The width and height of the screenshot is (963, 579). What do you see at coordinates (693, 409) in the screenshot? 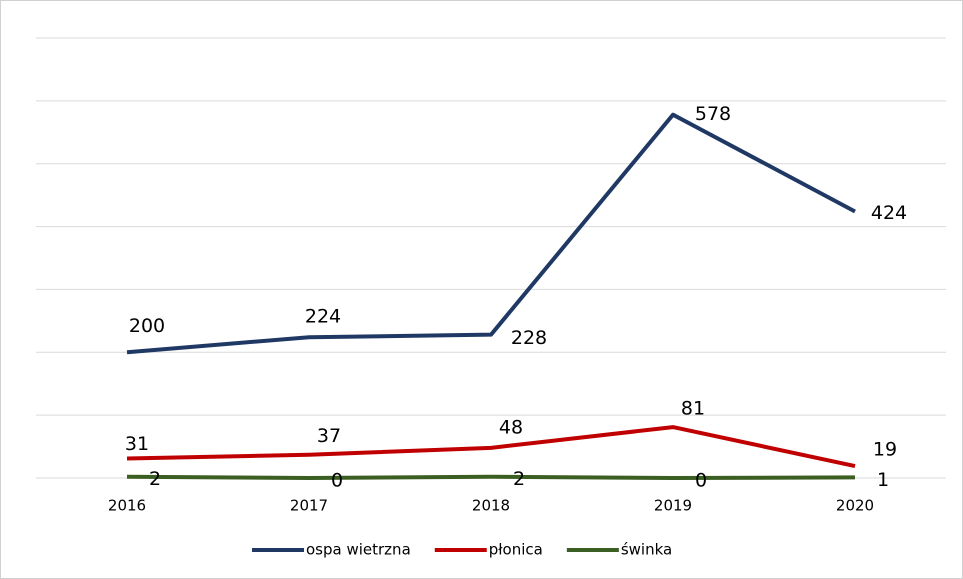
I see `data-label: 81` at bounding box center [693, 409].